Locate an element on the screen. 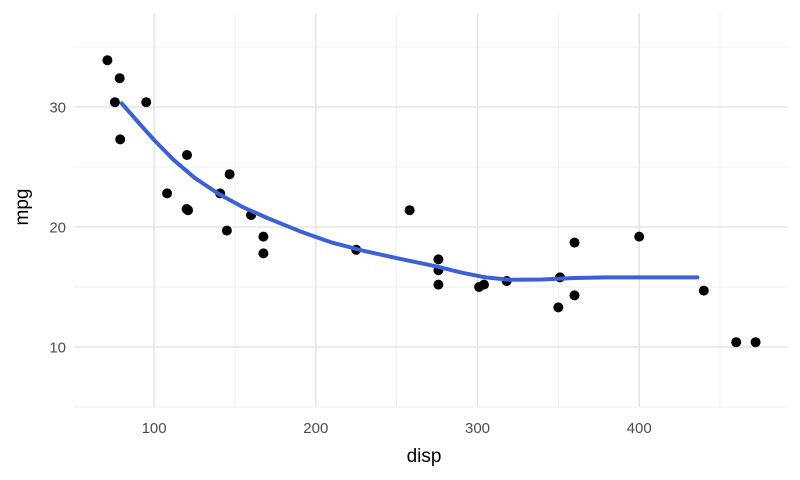  x-tick-labels: 100 200 300 400 is located at coordinates (397, 428).